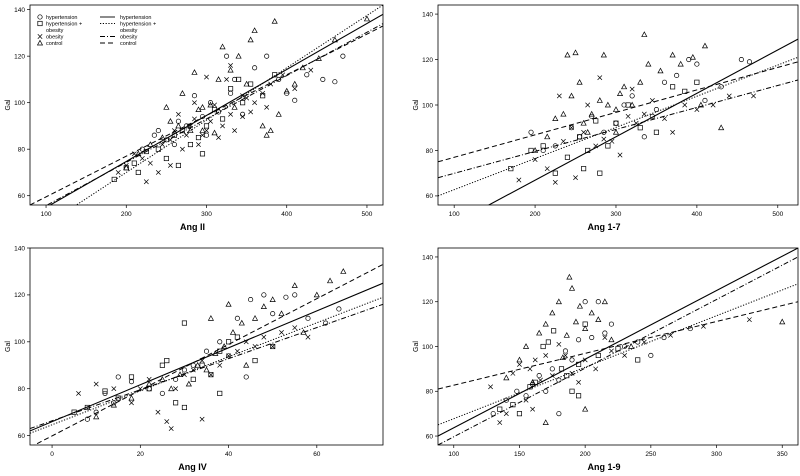 Image resolution: width=800 pixels, height=476 pixels. I want to click on data-points, so click(632, 108).